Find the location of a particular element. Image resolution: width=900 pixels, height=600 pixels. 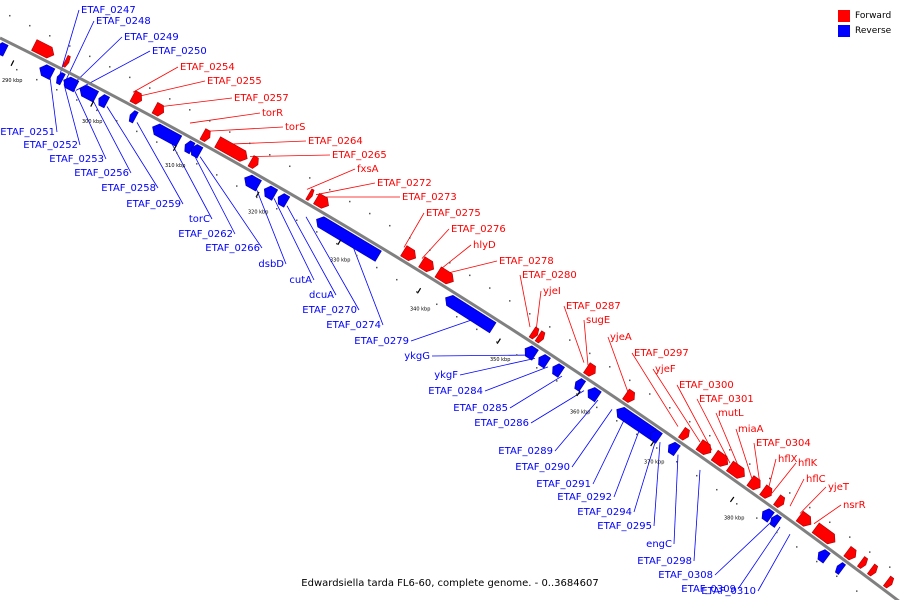

reverse-gene-label: ETAF_0295 is located at coordinates (624, 526).